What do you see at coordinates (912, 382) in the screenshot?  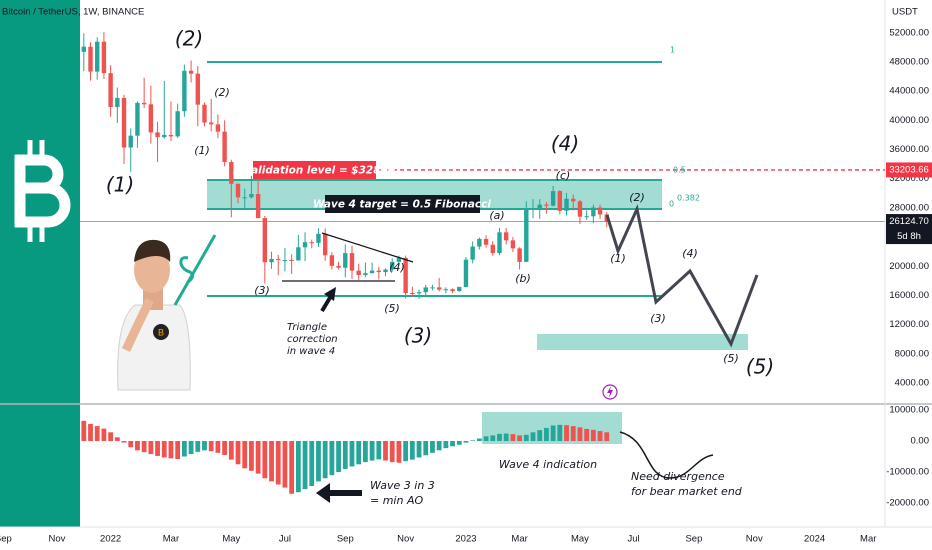 I see `y-tick-label: 4000.00` at bounding box center [912, 382].